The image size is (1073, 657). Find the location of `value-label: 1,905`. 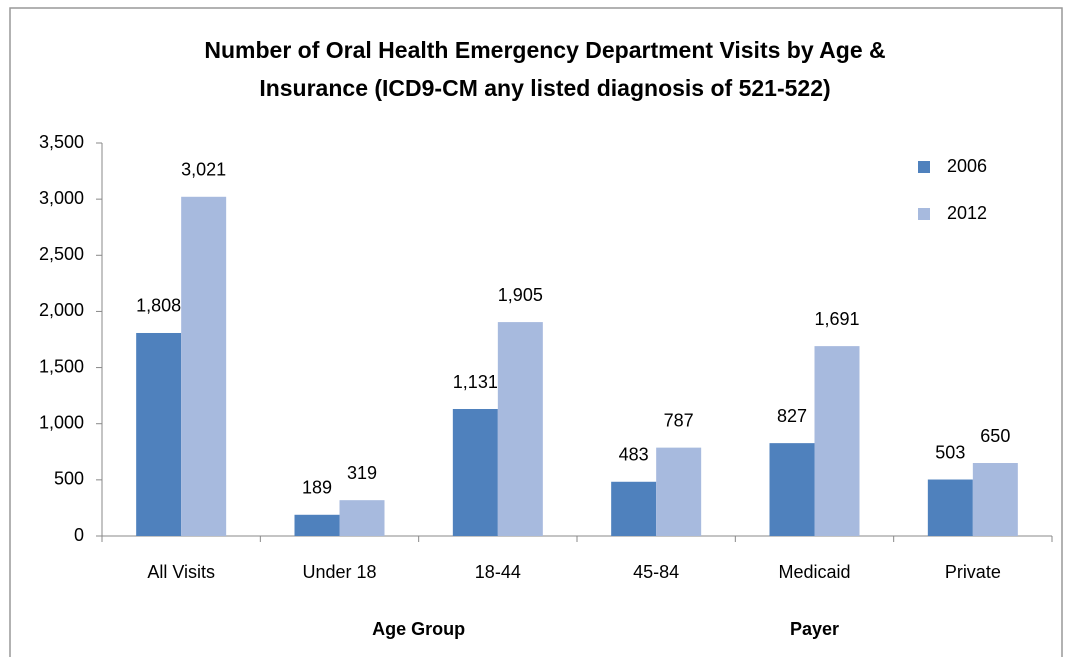

value-label: 1,905 is located at coordinates (520, 295).